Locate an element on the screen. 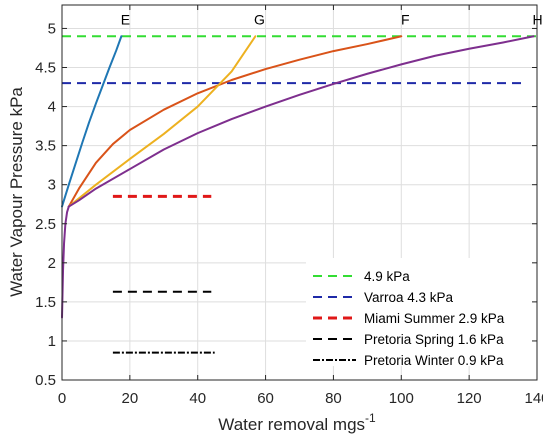  x-tick-label: 0 is located at coordinates (62, 398).